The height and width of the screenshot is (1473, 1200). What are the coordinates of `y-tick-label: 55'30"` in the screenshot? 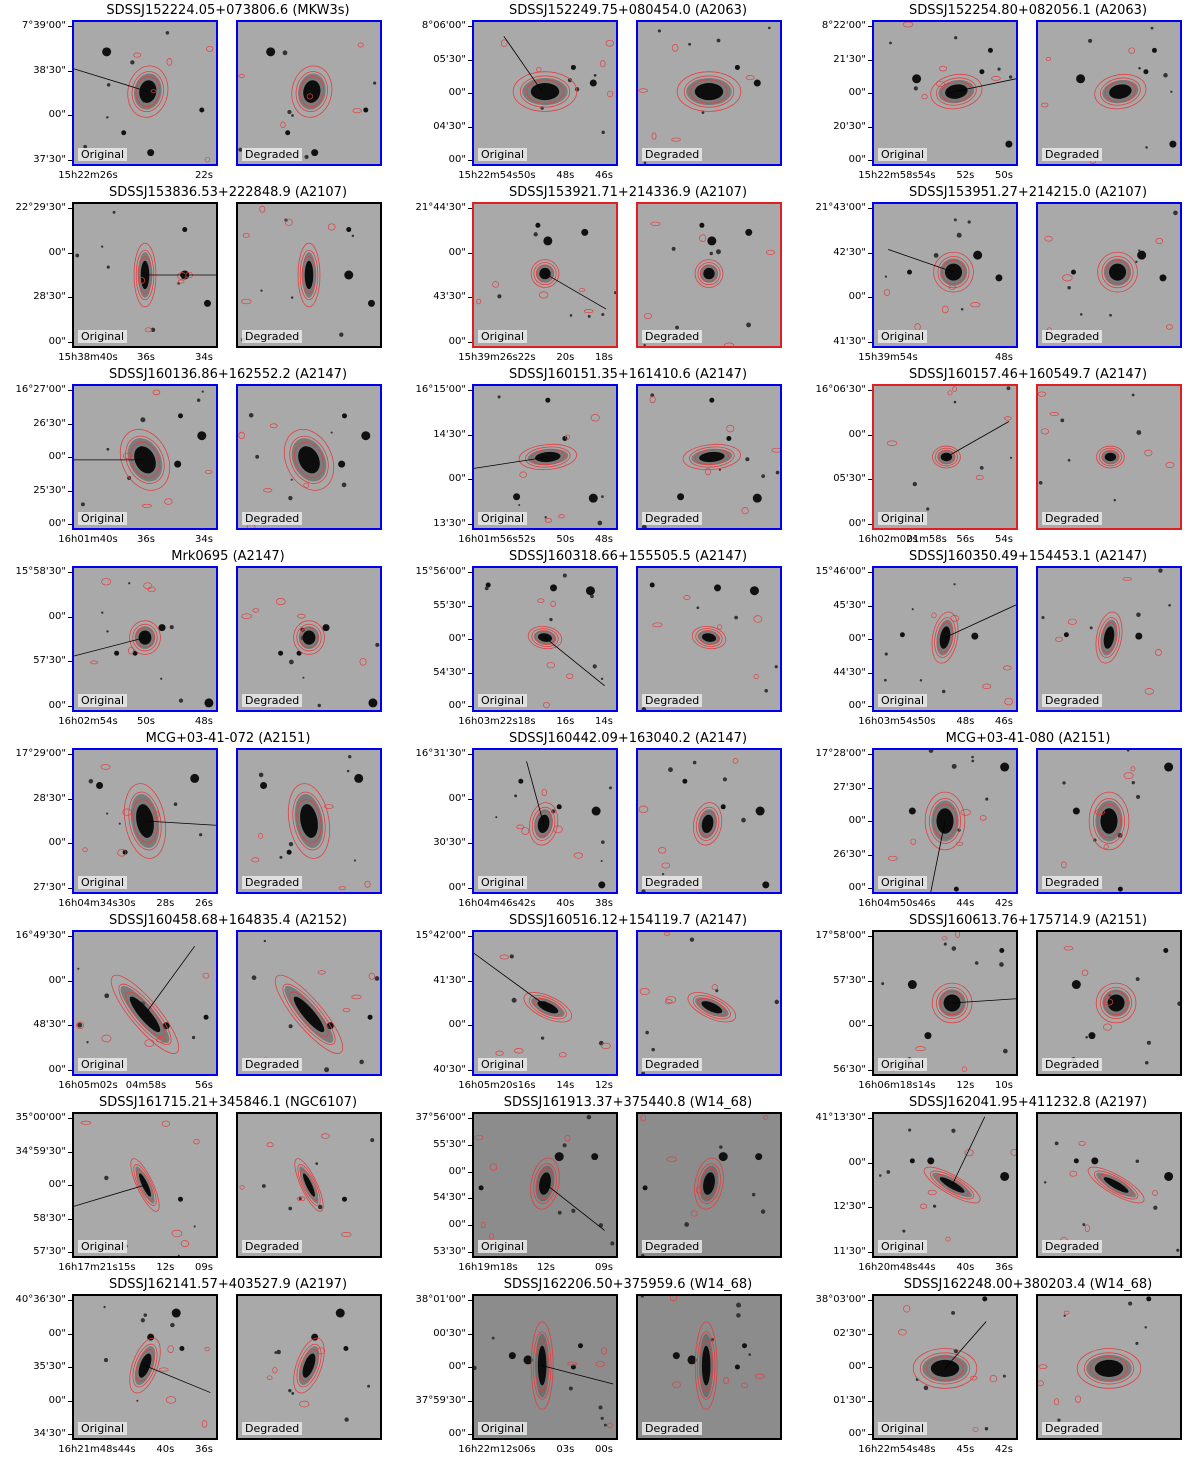 It's located at (449, 605).